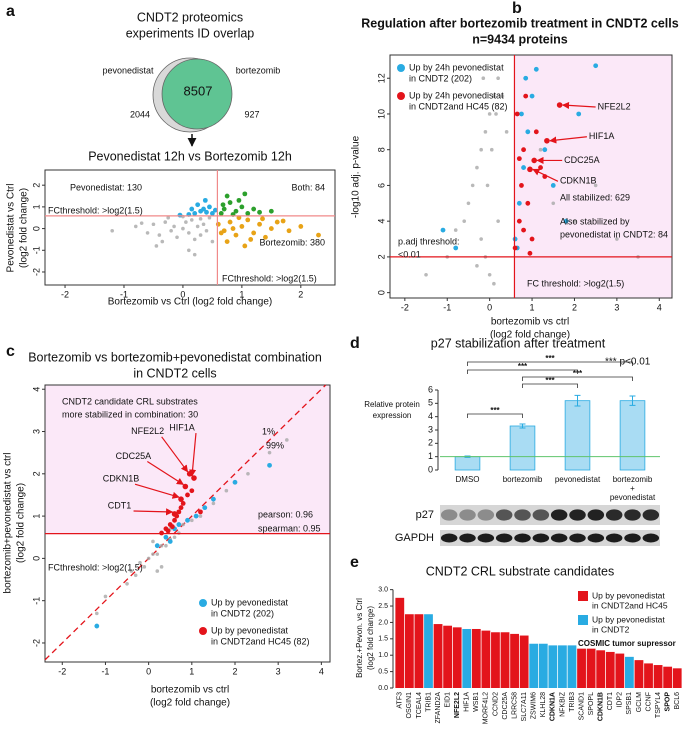 The image size is (685, 739). What do you see at coordinates (581, 706) in the screenshot?
I see `x-tick-label: SCAND1` at bounding box center [581, 706].